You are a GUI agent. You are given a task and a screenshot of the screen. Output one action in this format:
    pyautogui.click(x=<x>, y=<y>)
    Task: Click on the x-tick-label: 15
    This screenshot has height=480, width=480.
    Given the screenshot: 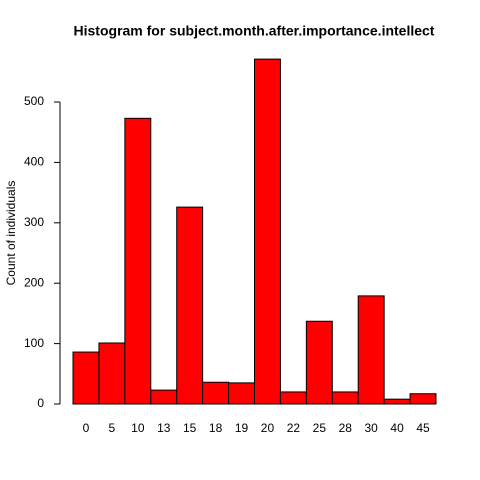 What is the action you would take?
    pyautogui.click(x=190, y=428)
    